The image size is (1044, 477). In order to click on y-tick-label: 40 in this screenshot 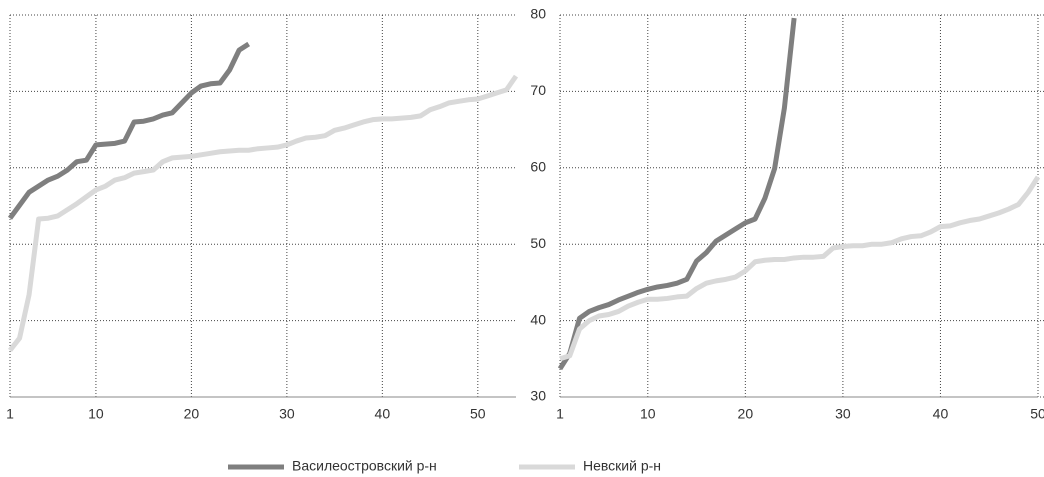, I will do `click(538, 319)`.